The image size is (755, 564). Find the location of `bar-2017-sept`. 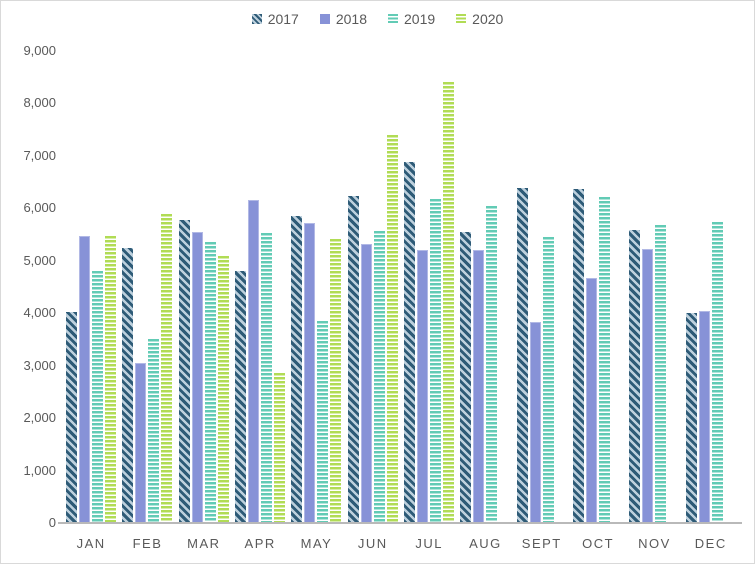

bar-2017-sept is located at coordinates (522, 355).